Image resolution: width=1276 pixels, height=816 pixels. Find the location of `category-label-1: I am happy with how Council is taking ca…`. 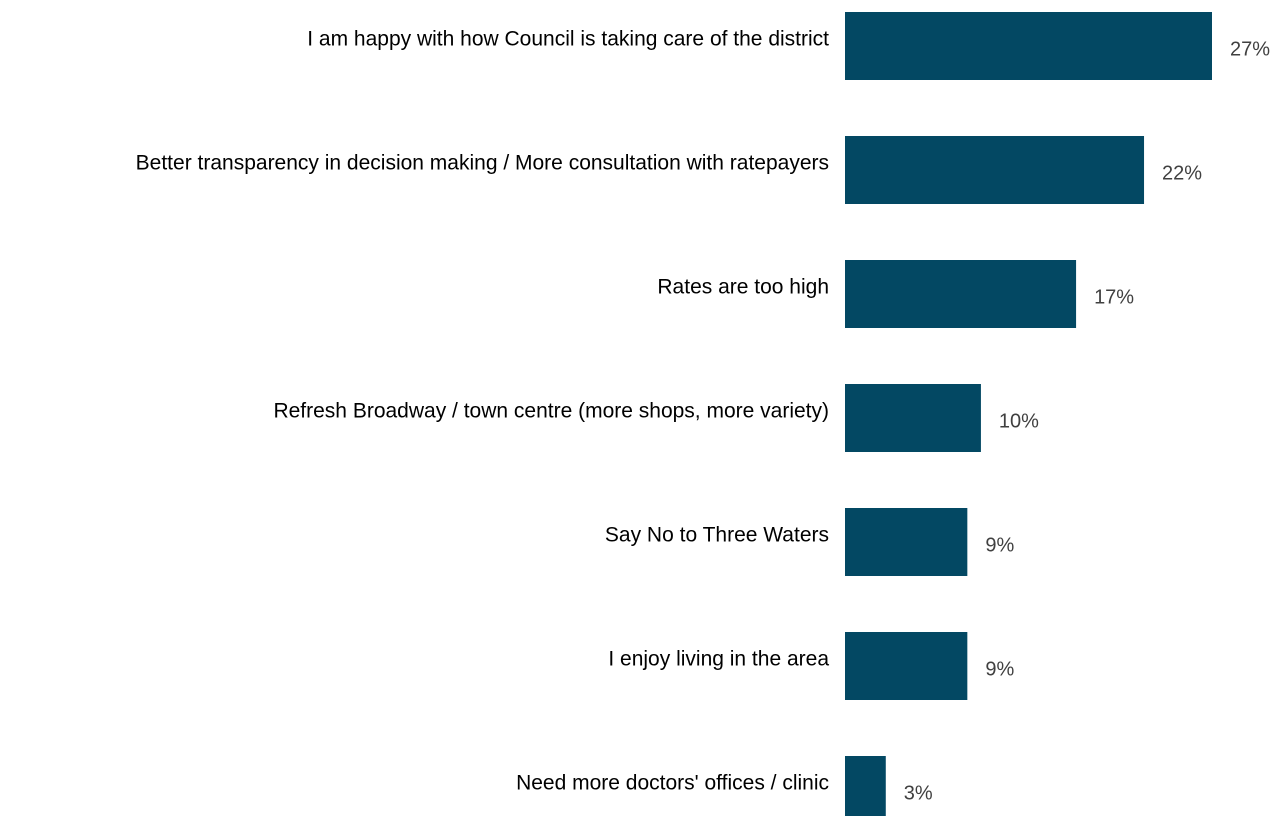

category-label-1: I am happy with how Council is taking ca… is located at coordinates (568, 39).